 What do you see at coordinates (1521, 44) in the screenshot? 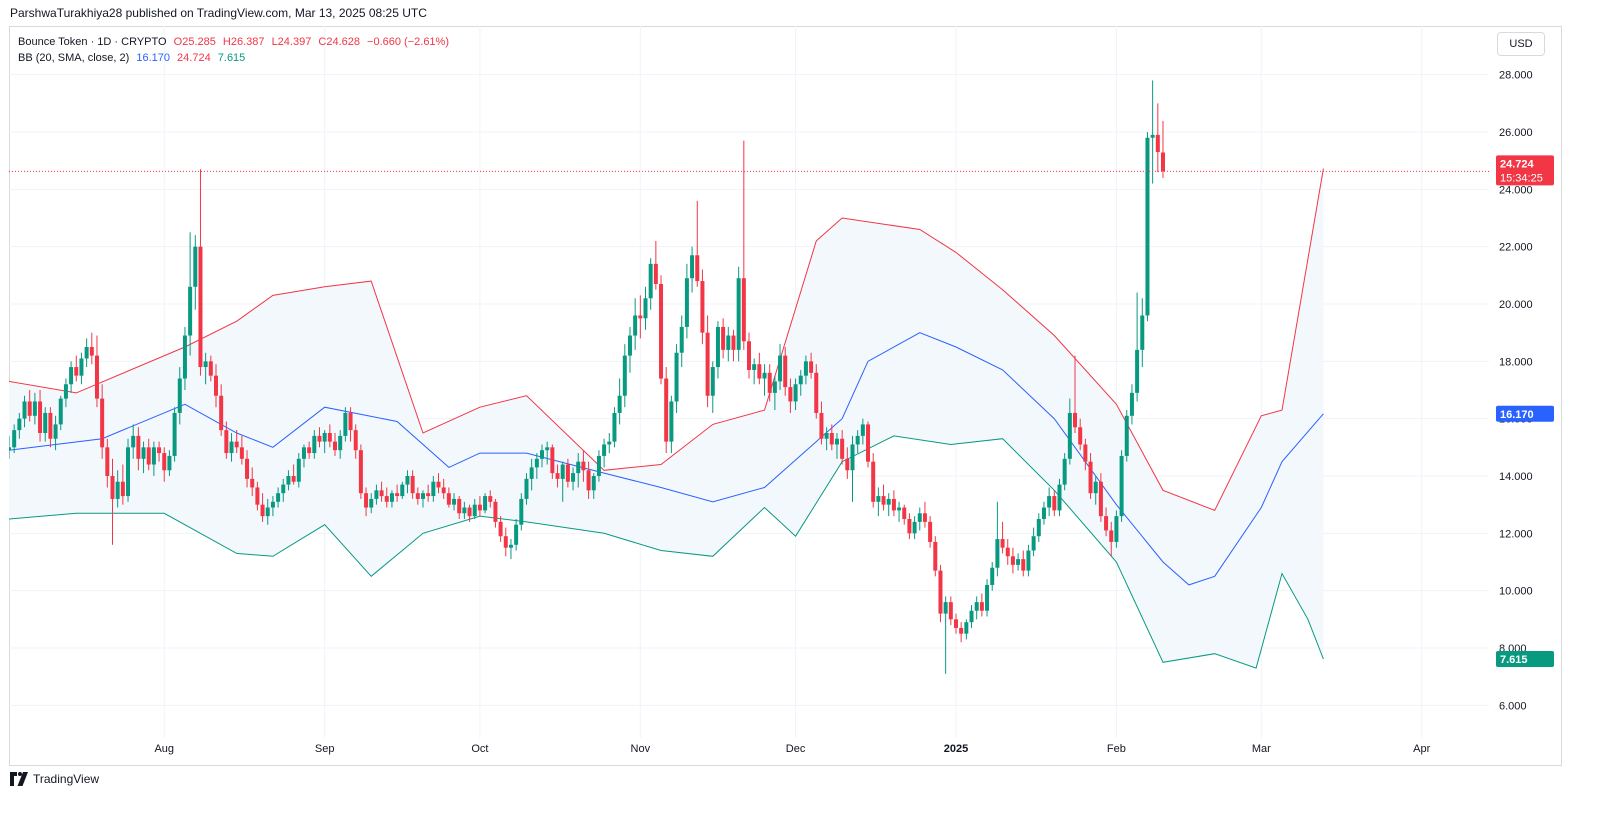
I see `currency-button: USD` at bounding box center [1521, 44].